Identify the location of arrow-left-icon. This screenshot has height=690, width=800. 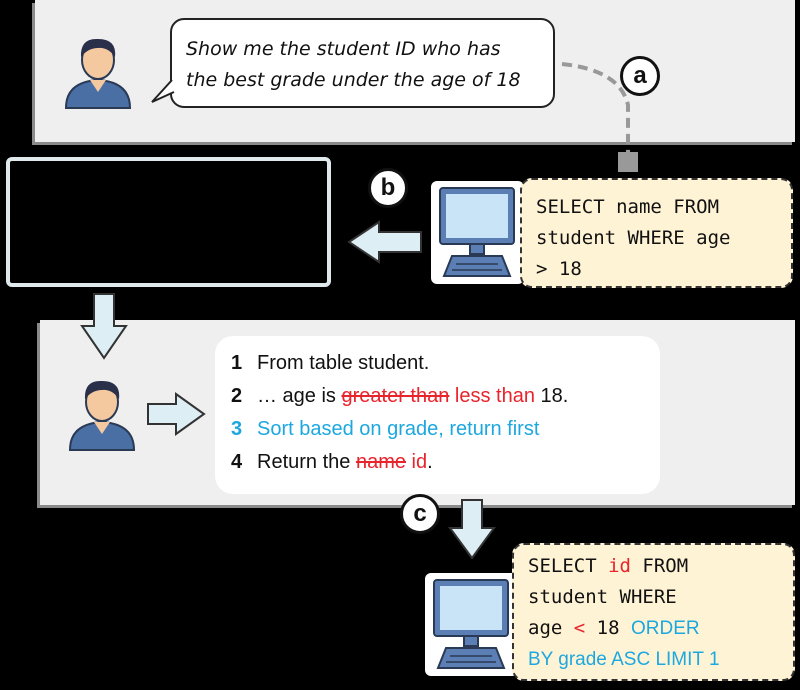
(384, 242).